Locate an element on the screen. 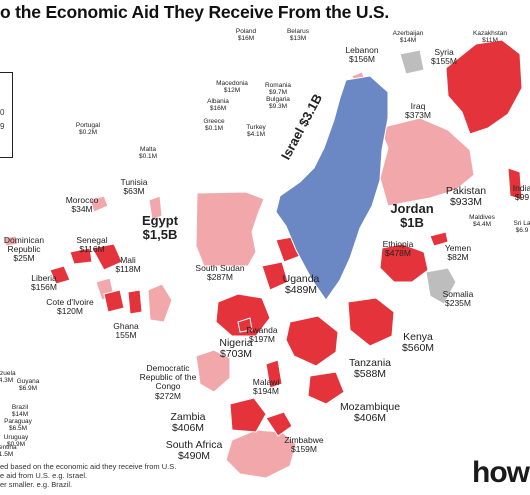  aid-value: $489M is located at coordinates (301, 290).